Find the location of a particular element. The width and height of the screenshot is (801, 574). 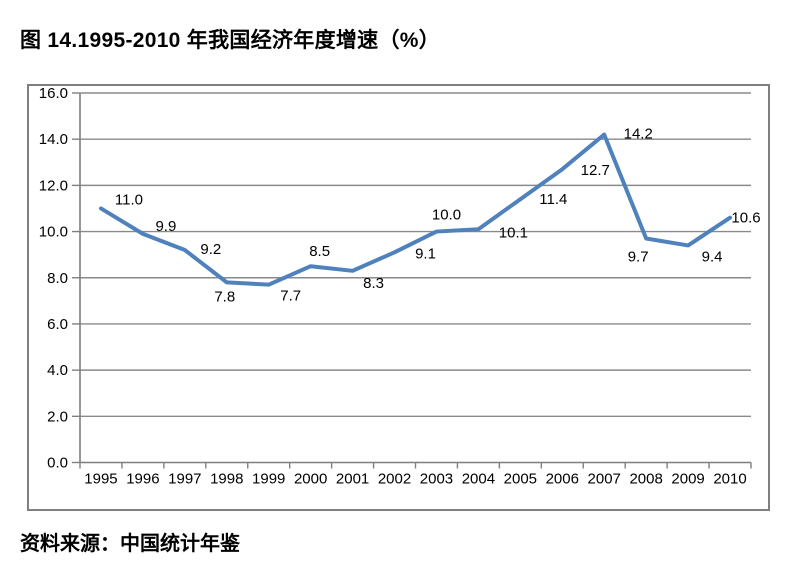

data-point-label: 9.9 is located at coordinates (165, 226).